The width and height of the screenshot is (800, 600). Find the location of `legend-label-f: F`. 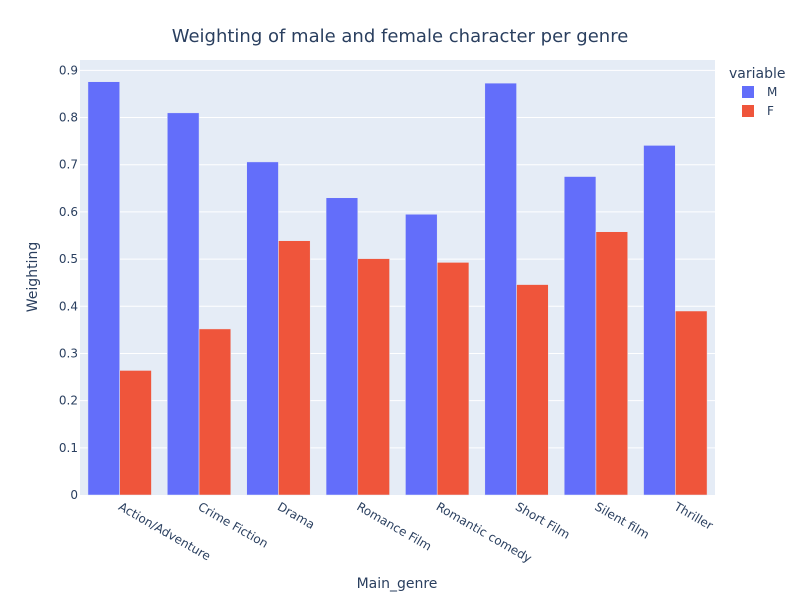

legend-label-f: F is located at coordinates (770, 111).